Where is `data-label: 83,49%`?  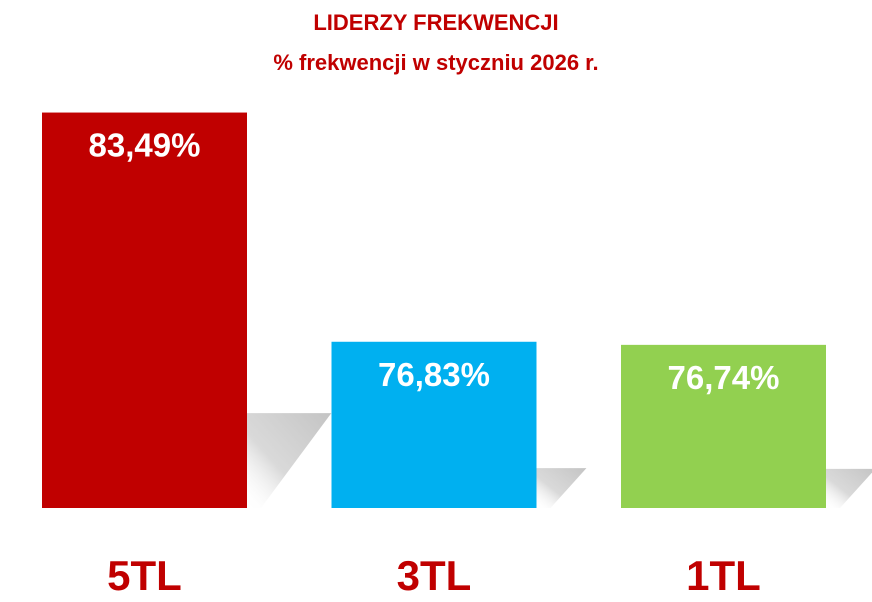 data-label: 83,49% is located at coordinates (145, 145).